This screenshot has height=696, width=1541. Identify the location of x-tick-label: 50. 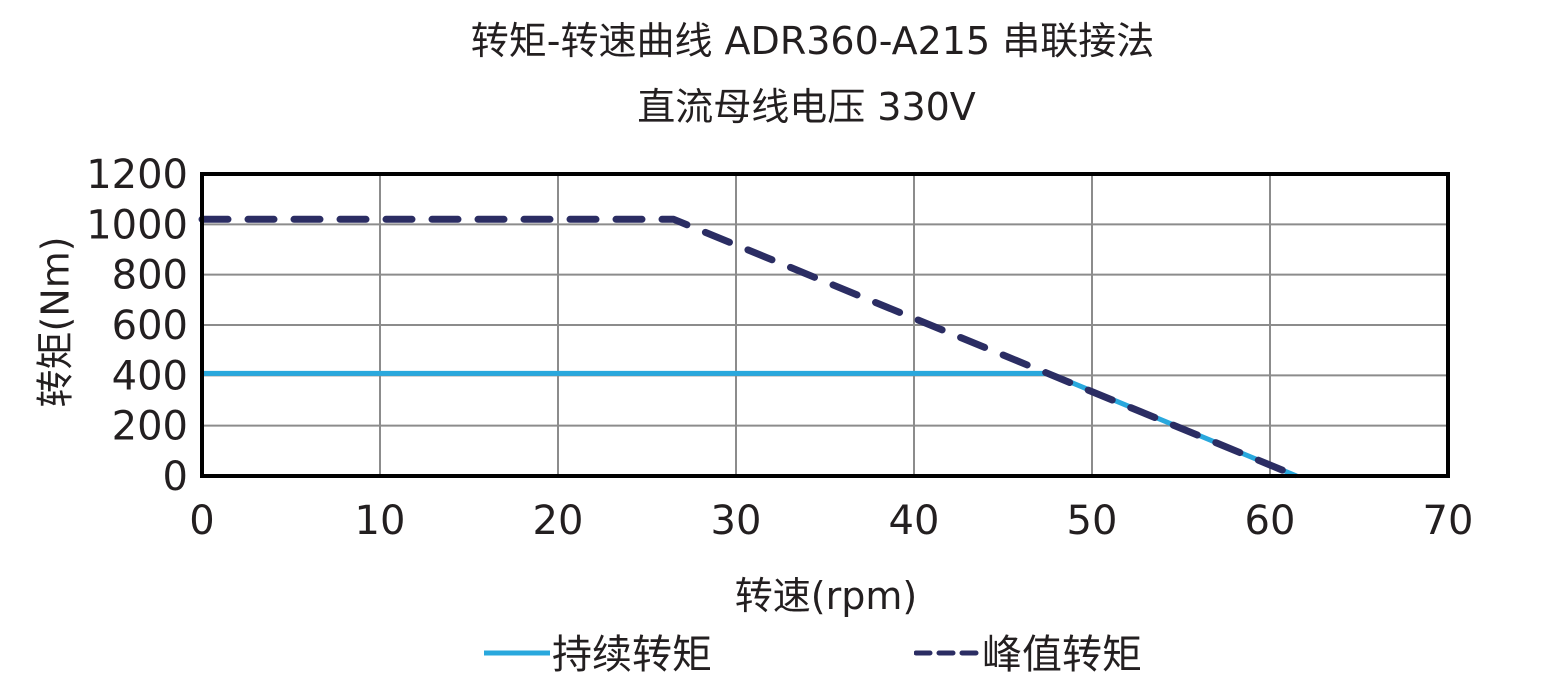
(1092, 521).